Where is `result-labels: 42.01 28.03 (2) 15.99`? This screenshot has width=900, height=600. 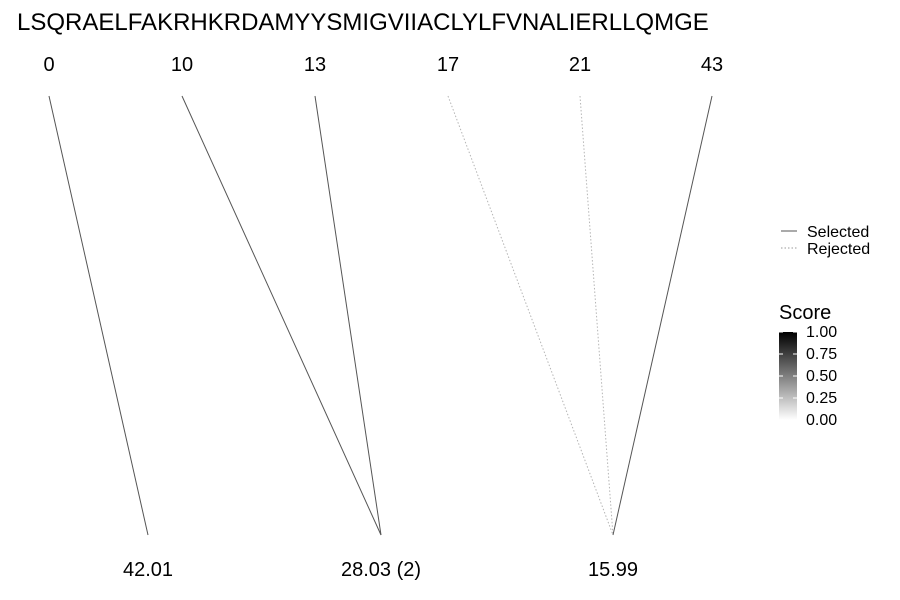
result-labels: 42.01 28.03 (2) 15.99 is located at coordinates (380, 570).